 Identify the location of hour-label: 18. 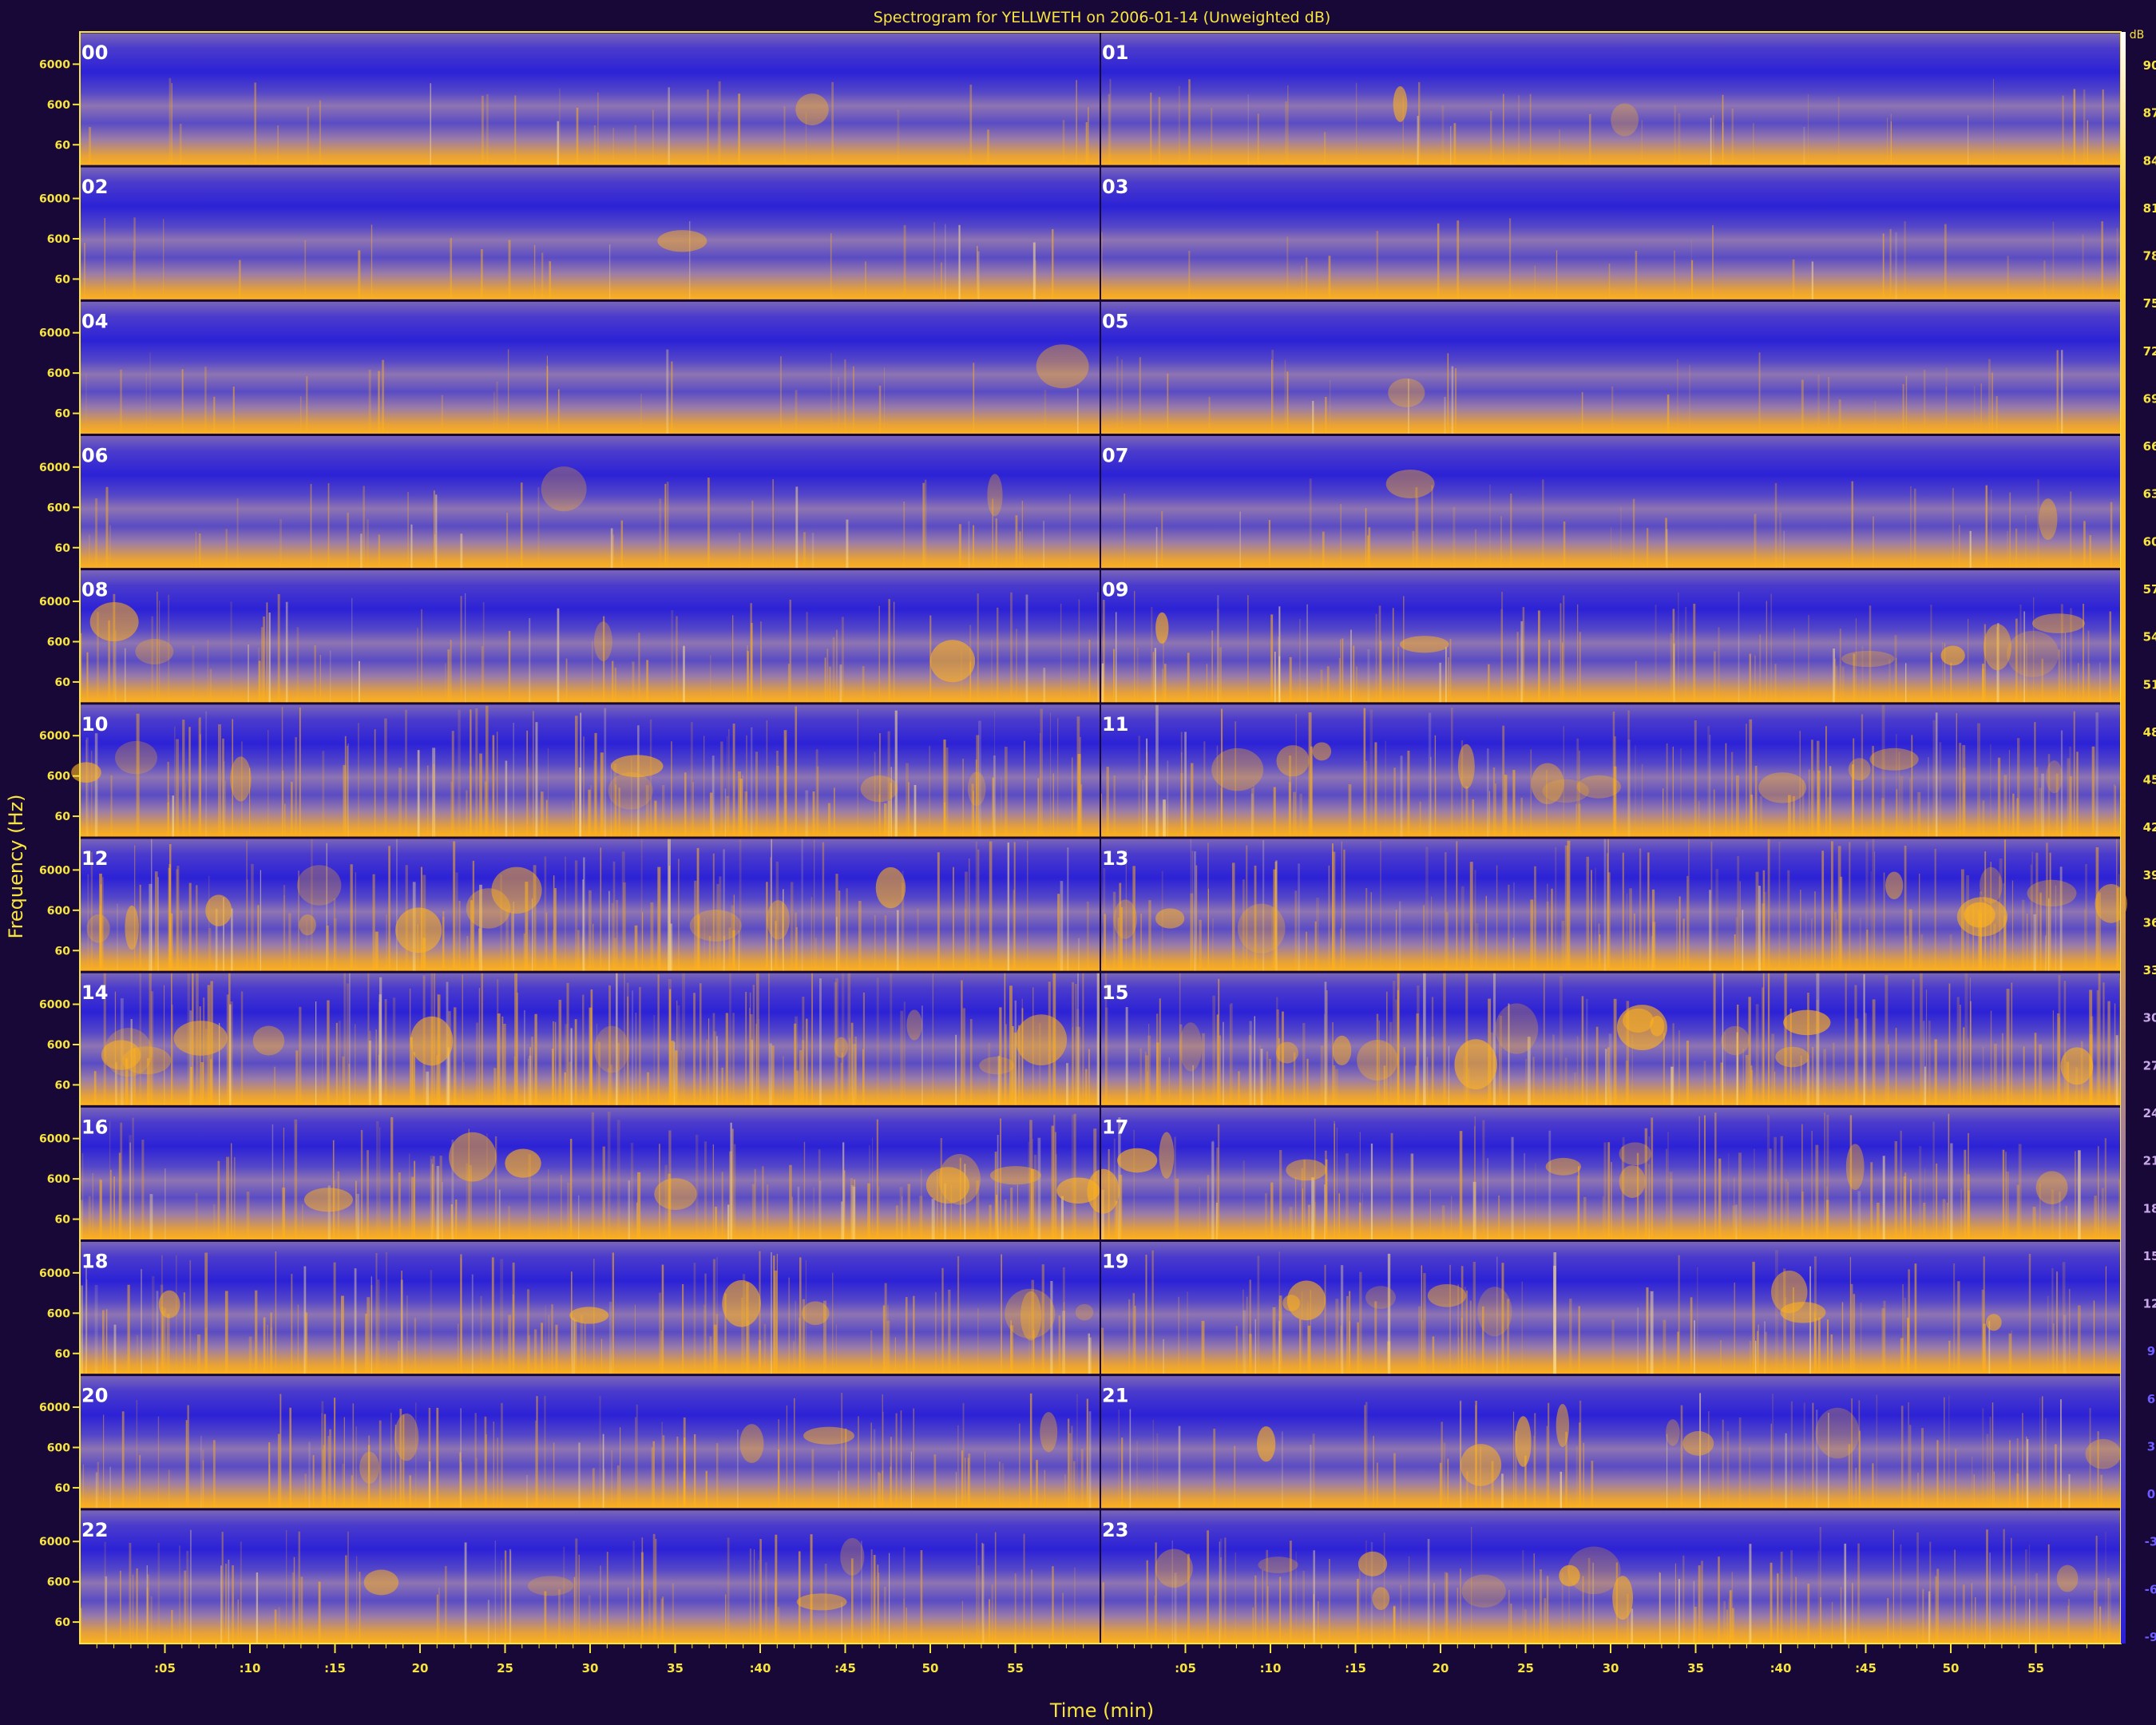
(94, 1262).